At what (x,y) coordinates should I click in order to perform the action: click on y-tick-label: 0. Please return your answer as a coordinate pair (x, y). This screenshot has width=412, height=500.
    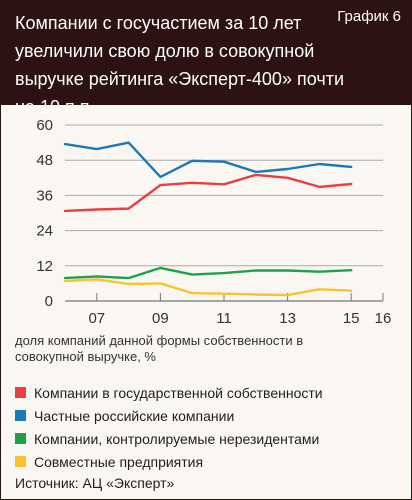
    Looking at the image, I should click on (49, 301).